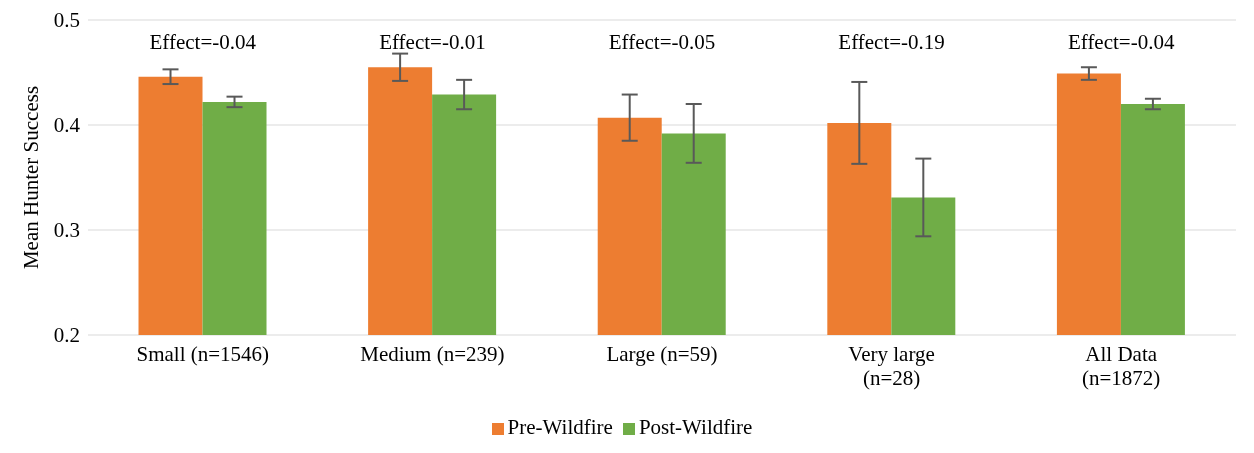  Describe the element at coordinates (432, 41) in the screenshot. I see `annotation: Effect=-0.01` at that location.